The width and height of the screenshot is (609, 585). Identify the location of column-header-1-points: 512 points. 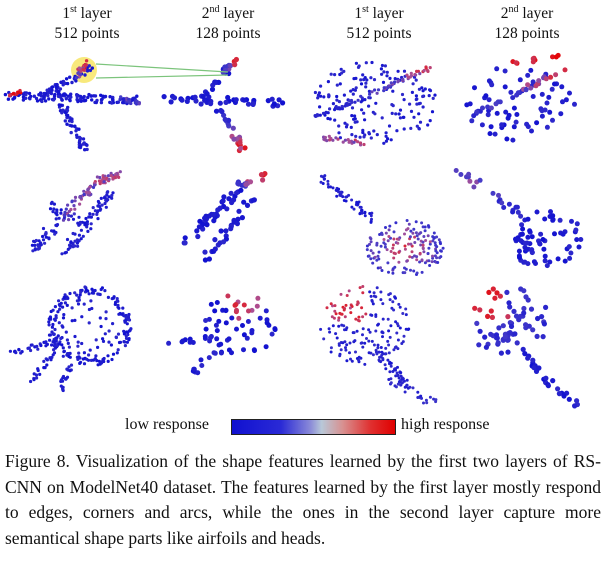
(87, 33).